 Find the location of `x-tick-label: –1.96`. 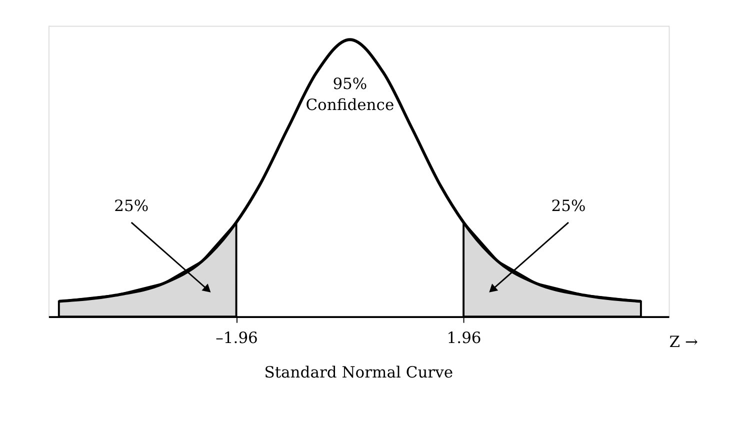

x-tick-label: –1.96 is located at coordinates (237, 338).